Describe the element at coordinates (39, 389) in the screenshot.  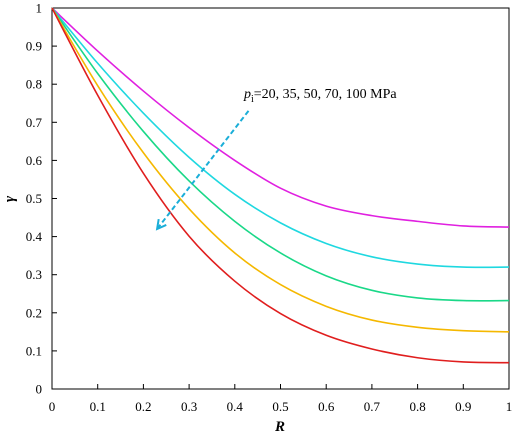
I see `y-tick-label: 0` at that location.